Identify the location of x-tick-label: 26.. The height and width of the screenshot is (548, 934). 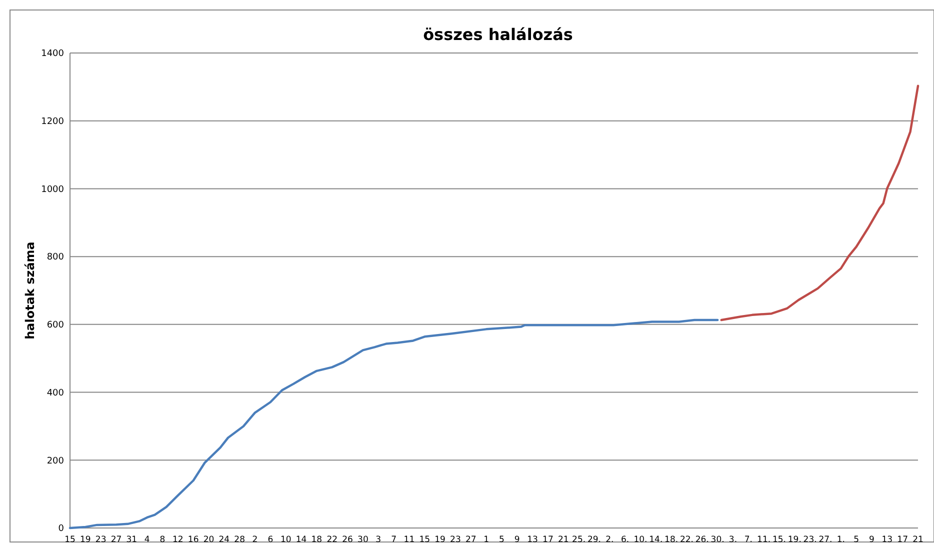
(702, 540).